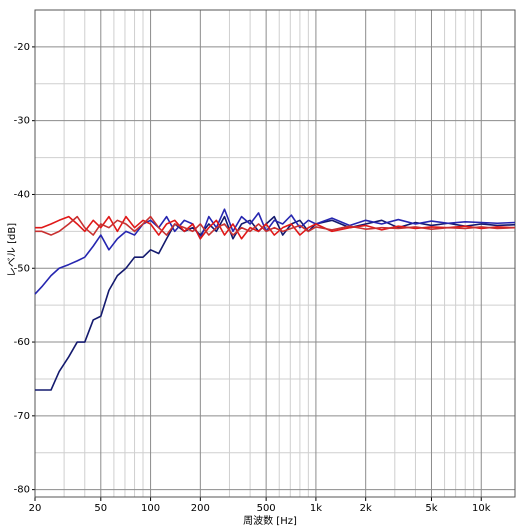 The height and width of the screenshot is (530, 530). Describe the element at coordinates (22, 121) in the screenshot. I see `y-tick-label: -30` at that location.